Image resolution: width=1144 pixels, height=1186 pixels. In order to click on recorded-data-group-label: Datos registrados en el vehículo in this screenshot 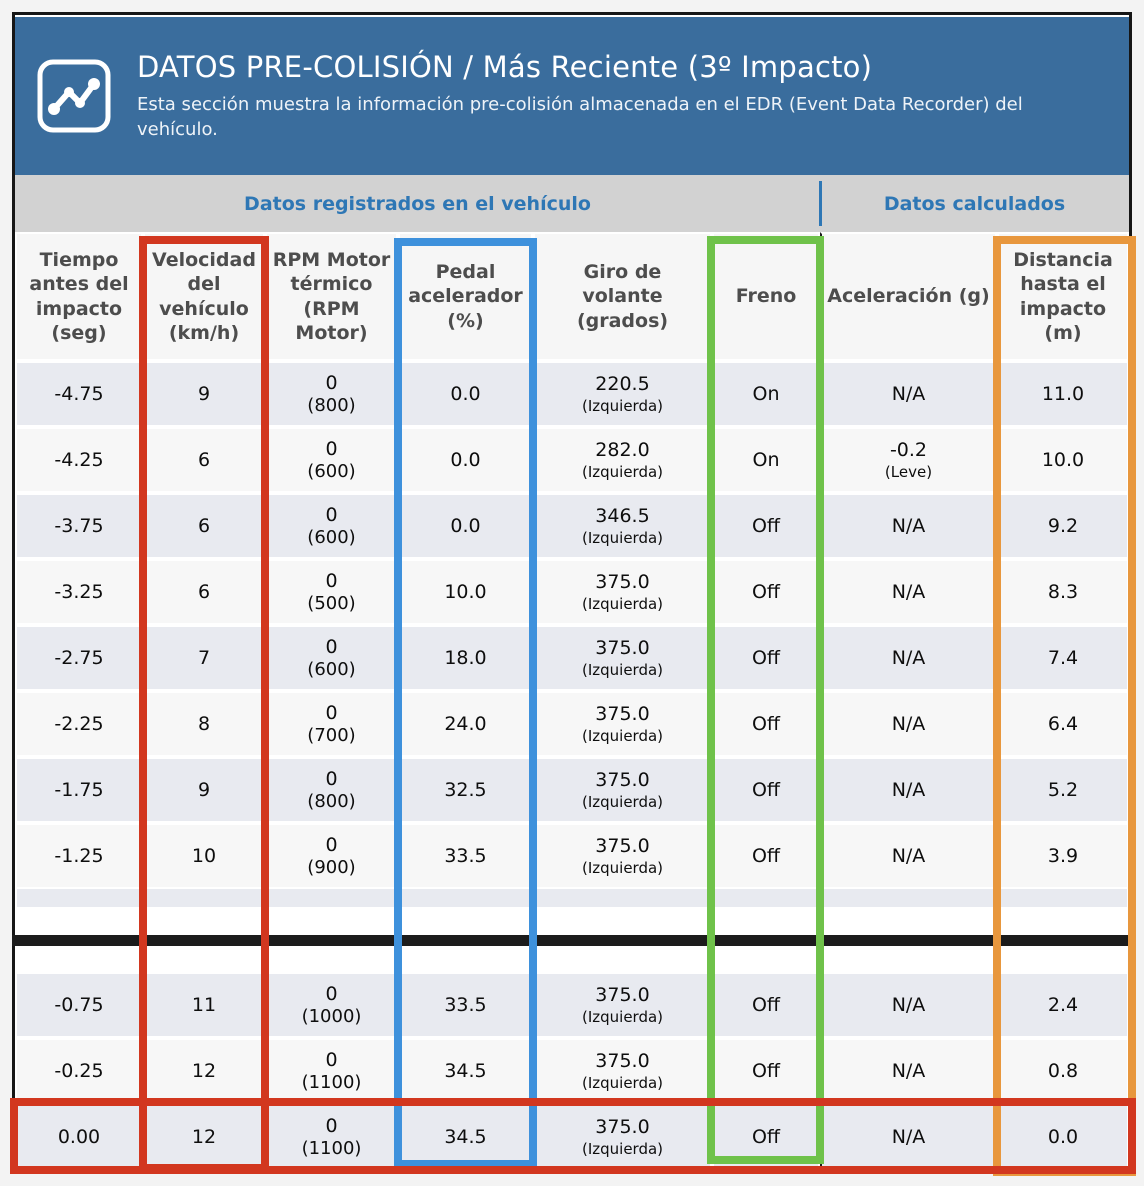, I will do `click(417, 203)`.